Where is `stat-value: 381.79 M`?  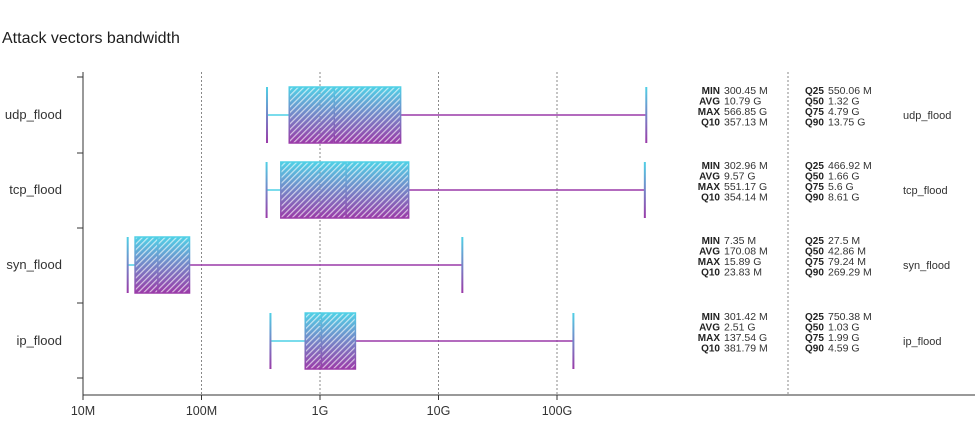
stat-value: 381.79 M is located at coordinates (746, 349).